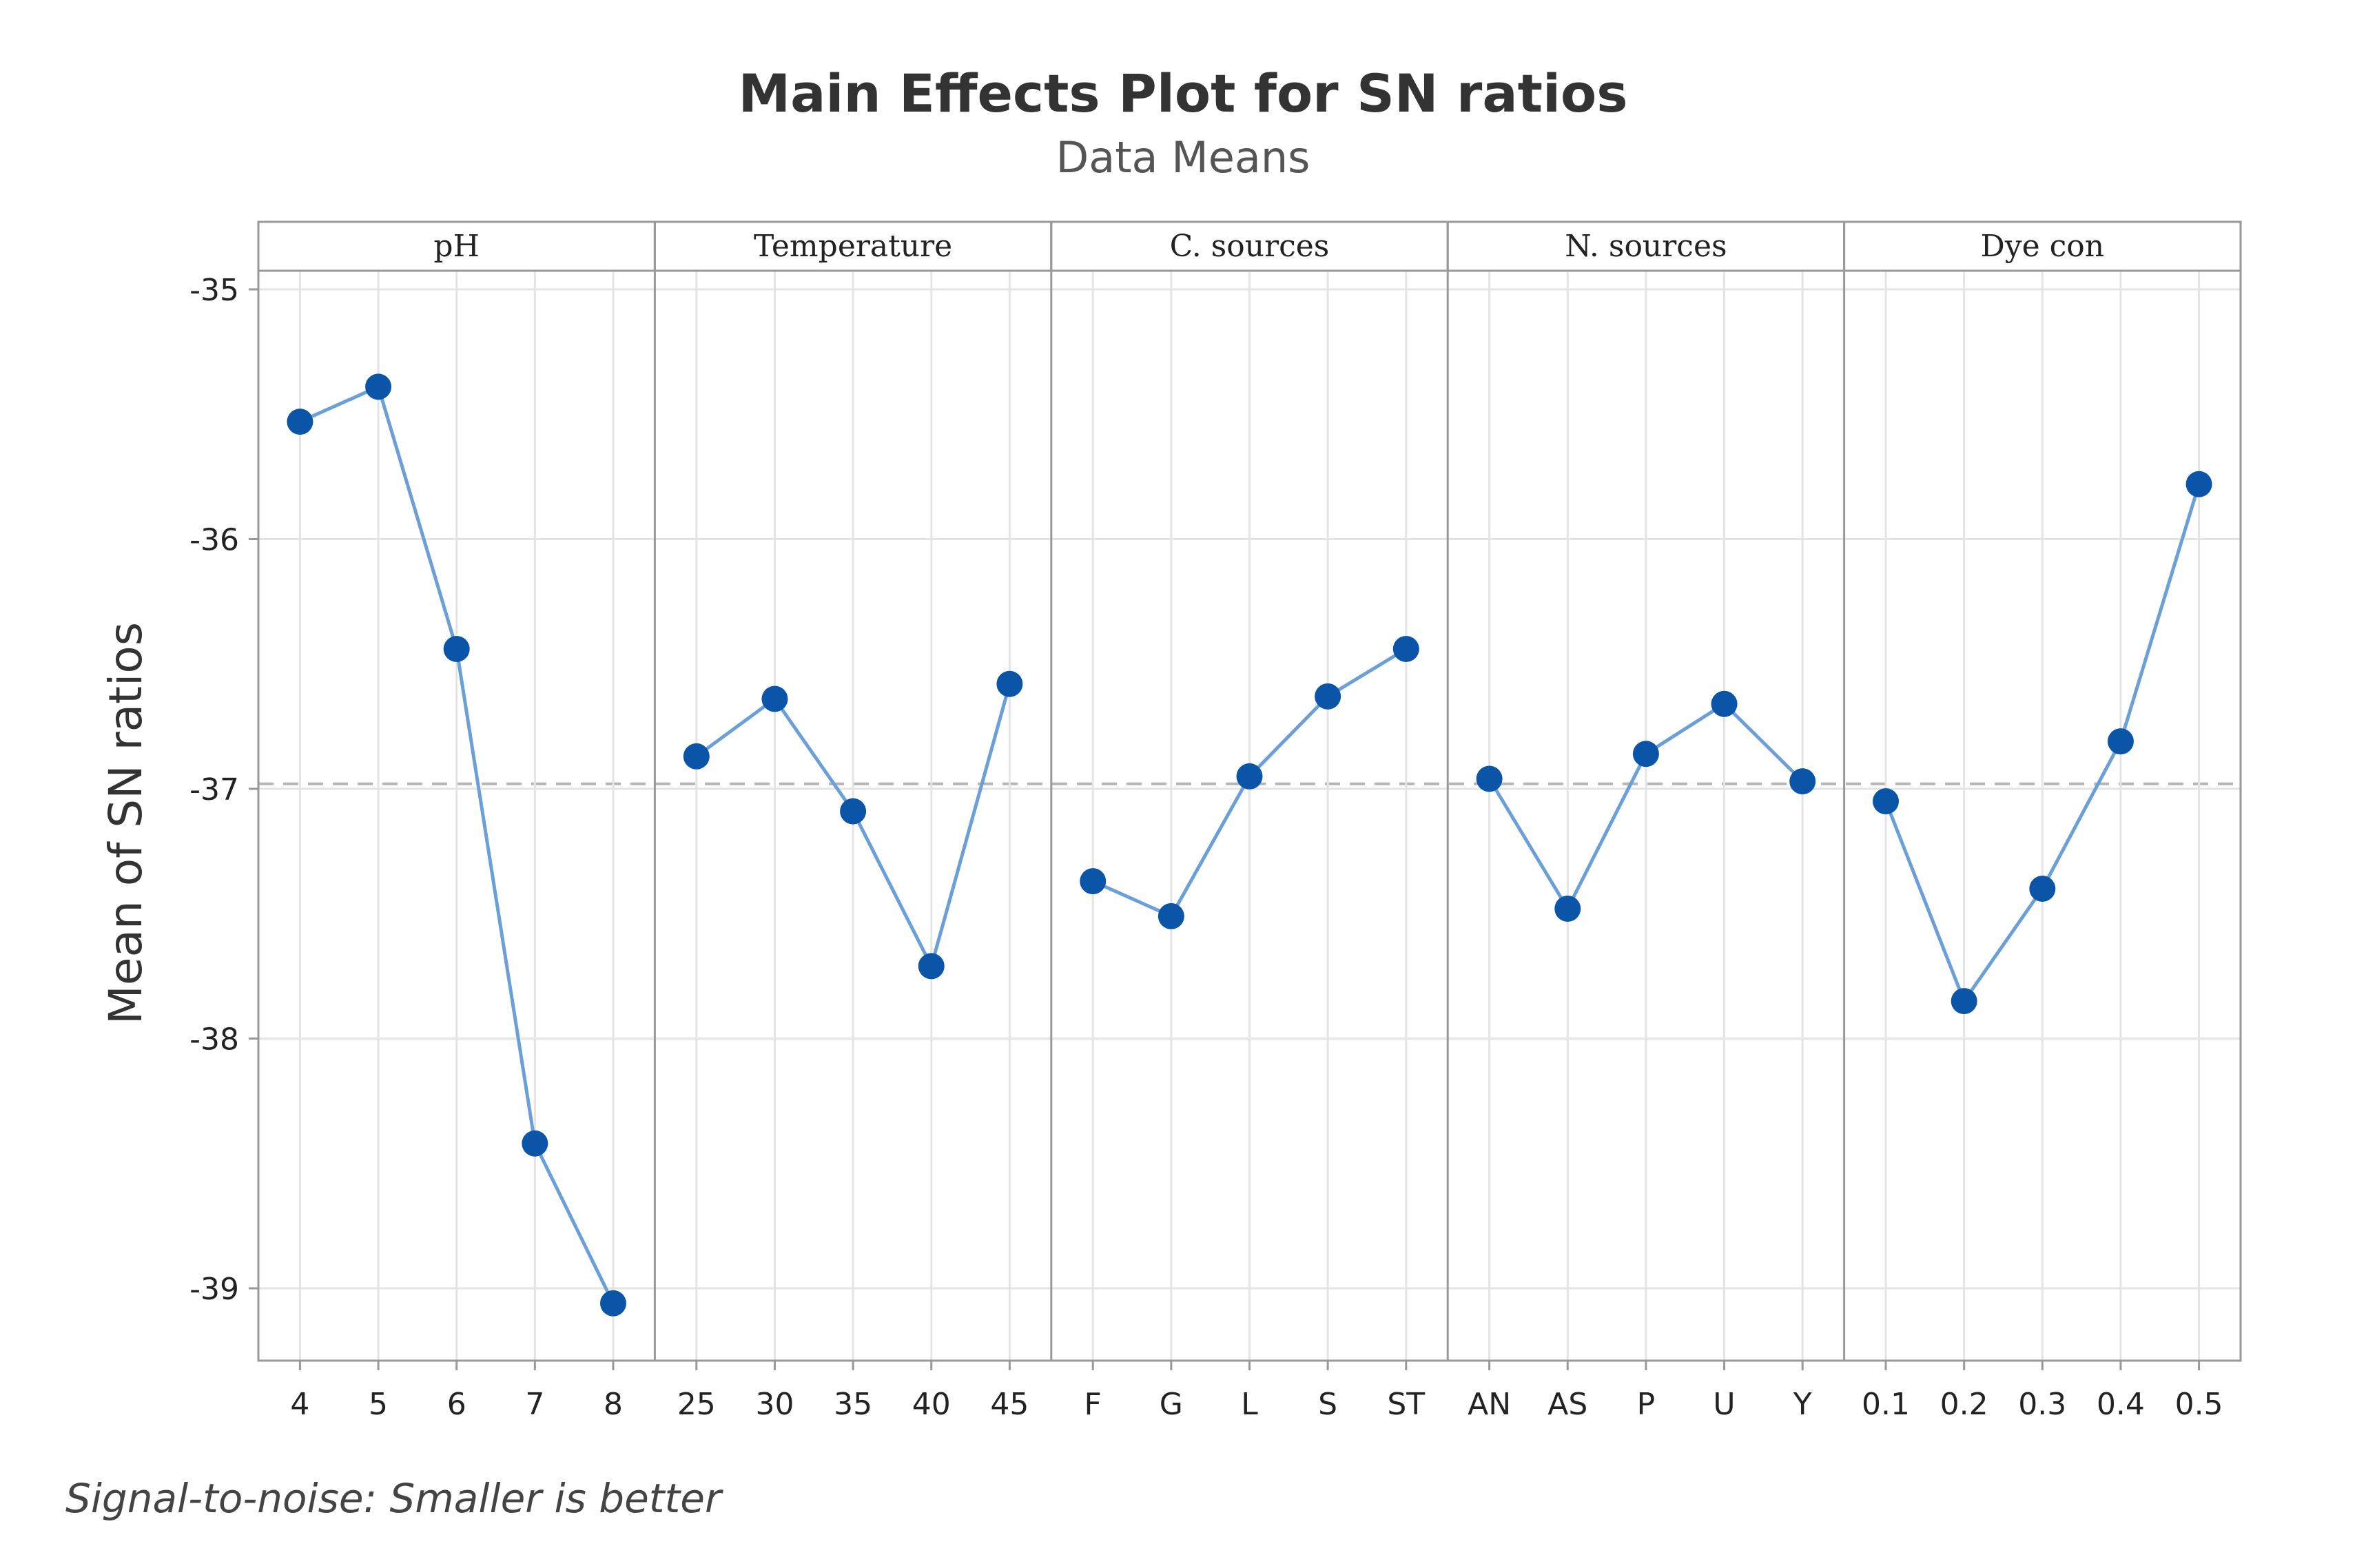  I want to click on x-tick-label: 4, so click(299, 1404).